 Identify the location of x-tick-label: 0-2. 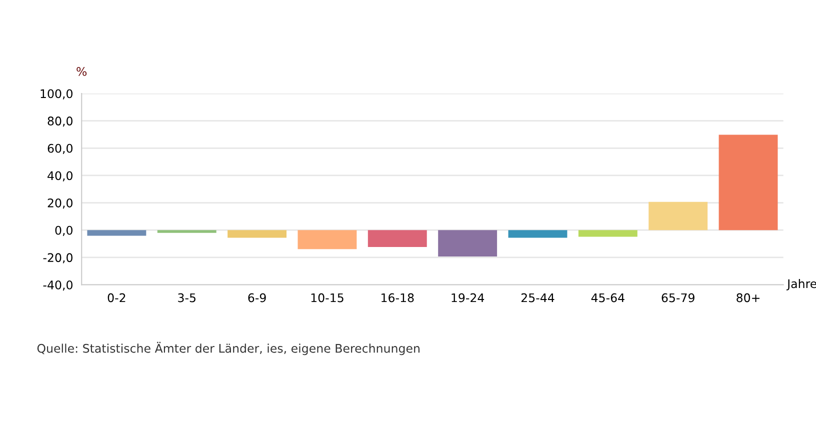
(117, 297).